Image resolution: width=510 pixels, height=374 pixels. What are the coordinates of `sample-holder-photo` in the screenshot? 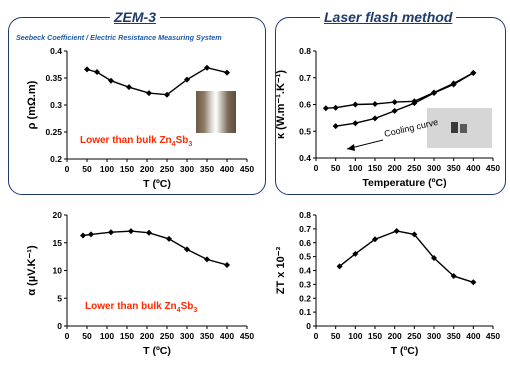 It's located at (216, 112).